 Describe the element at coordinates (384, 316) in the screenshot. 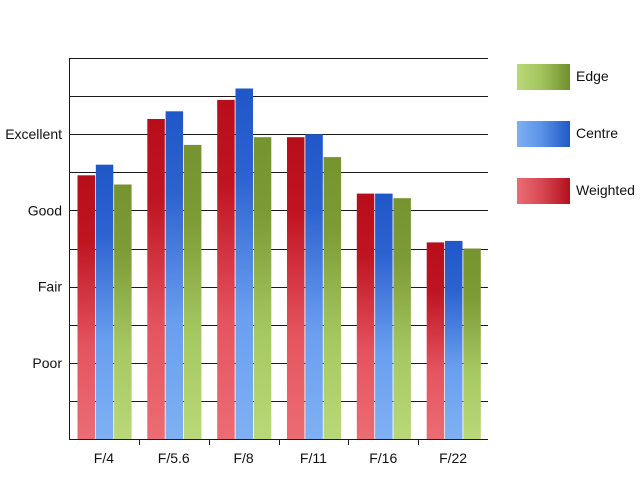

I see `bar-centre-f16` at that location.